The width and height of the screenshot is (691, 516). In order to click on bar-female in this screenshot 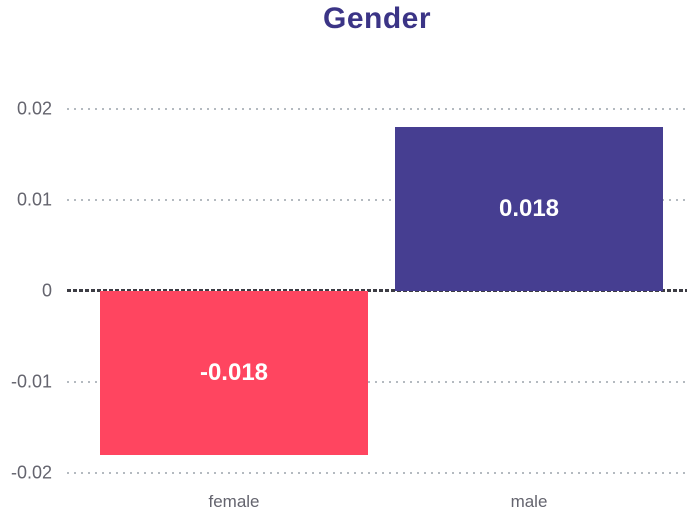, I will do `click(234, 373)`.